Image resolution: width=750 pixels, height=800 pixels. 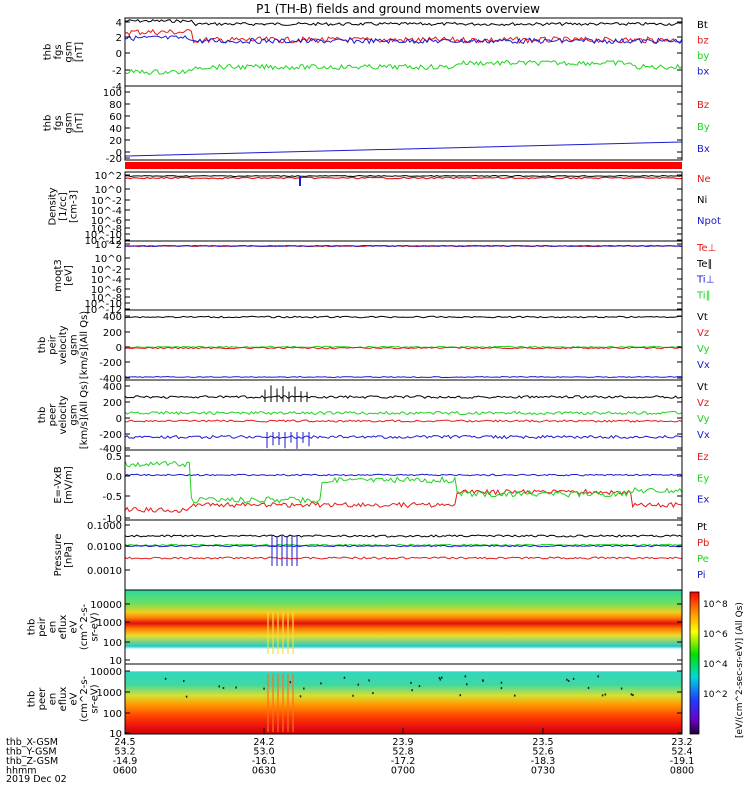 I want to click on y-axis-label: fgs, so click(x=58, y=122).